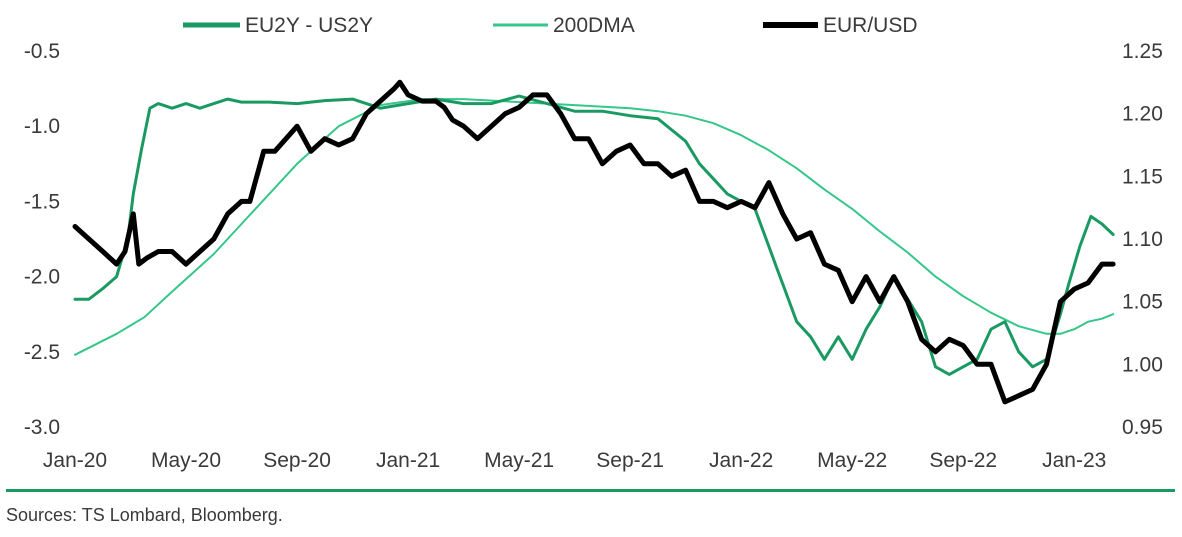 This screenshot has height=537, width=1182. I want to click on y-left-tick-label: -0.5, so click(42, 51).